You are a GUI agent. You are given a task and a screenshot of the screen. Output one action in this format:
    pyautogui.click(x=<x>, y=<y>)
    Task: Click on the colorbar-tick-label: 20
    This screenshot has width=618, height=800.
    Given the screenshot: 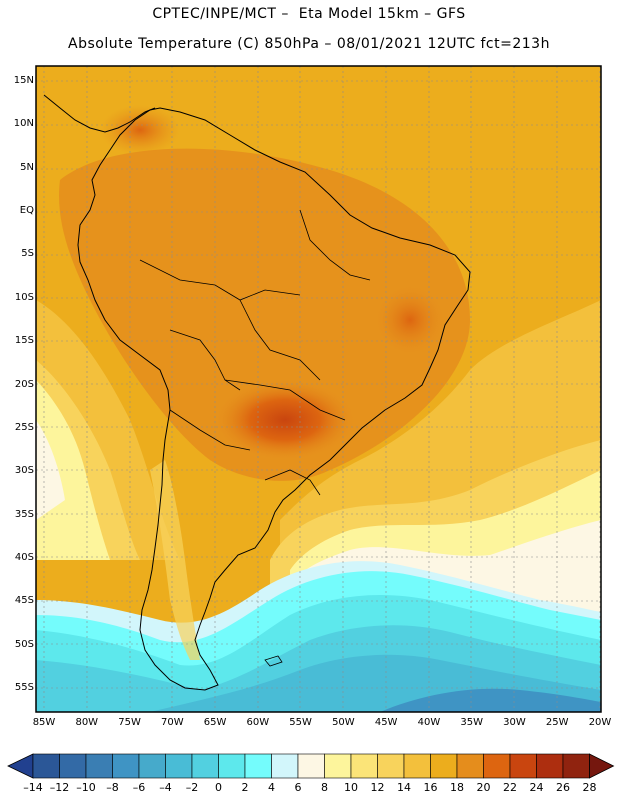 What is the action you would take?
    pyautogui.click(x=483, y=787)
    